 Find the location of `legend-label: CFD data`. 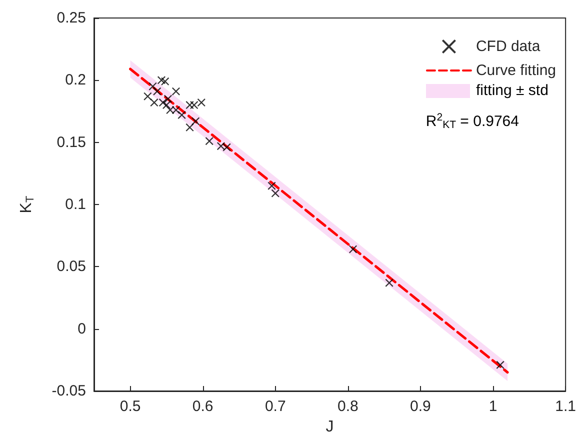

legend-label: CFD data is located at coordinates (508, 46).